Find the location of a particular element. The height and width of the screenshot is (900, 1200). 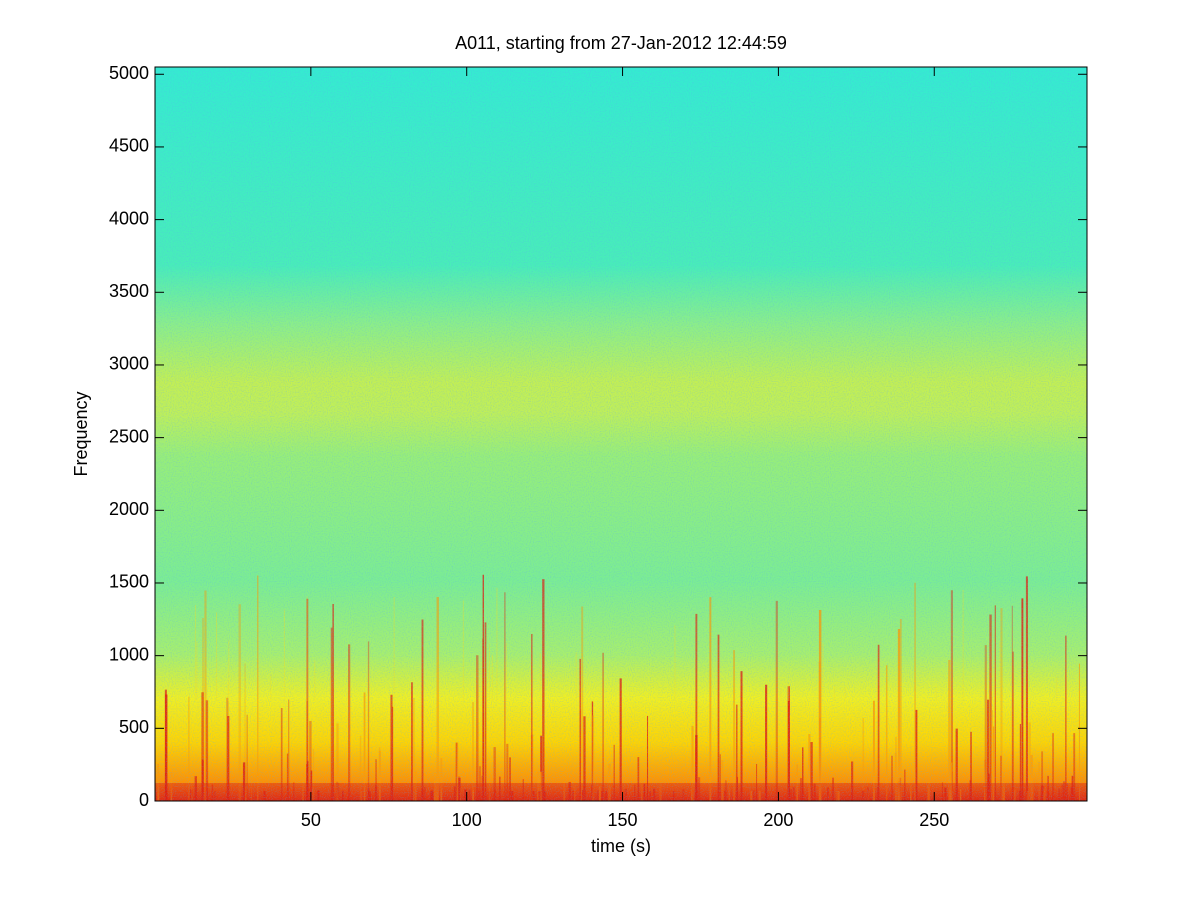

x-tick-label: 50 is located at coordinates (311, 820).